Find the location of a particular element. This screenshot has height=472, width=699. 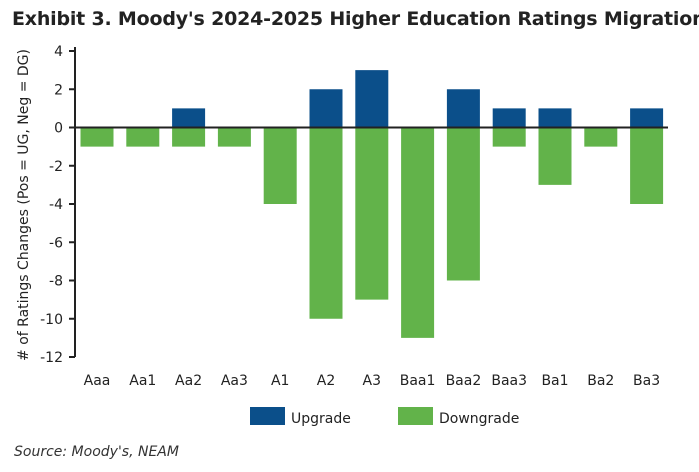

bar-downgrade-a3 is located at coordinates (372, 213).